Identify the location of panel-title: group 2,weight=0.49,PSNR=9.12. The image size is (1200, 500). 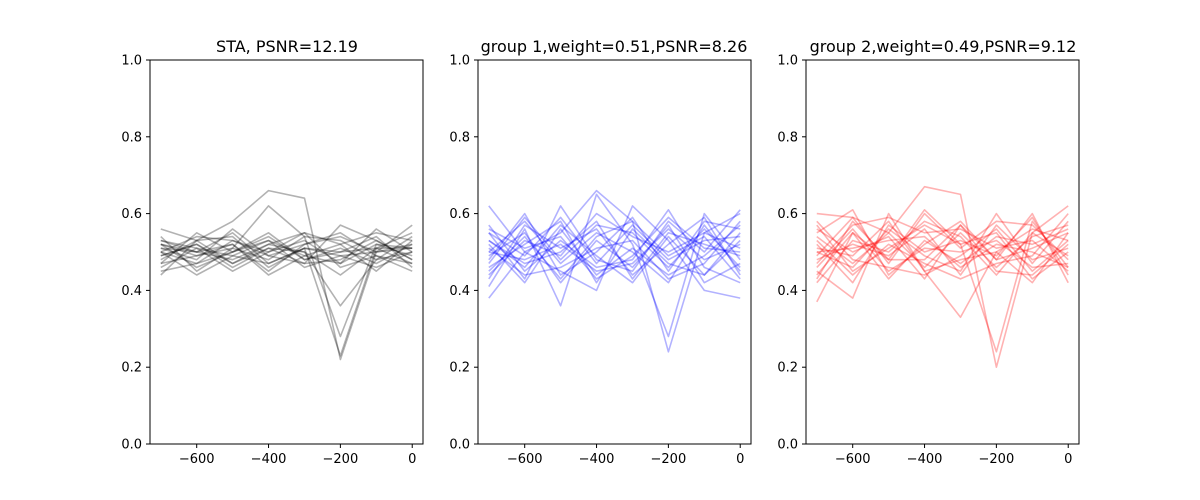
(943, 46).